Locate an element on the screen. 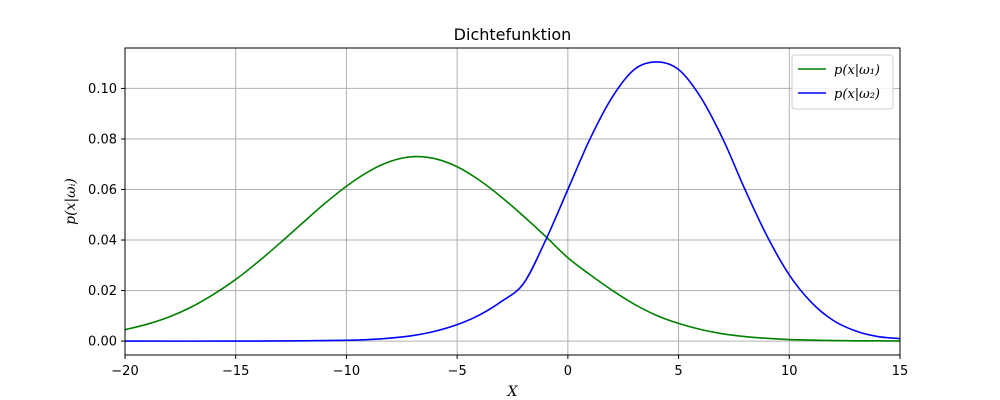  legend-label-1: p(x|ω₁) is located at coordinates (857, 70).